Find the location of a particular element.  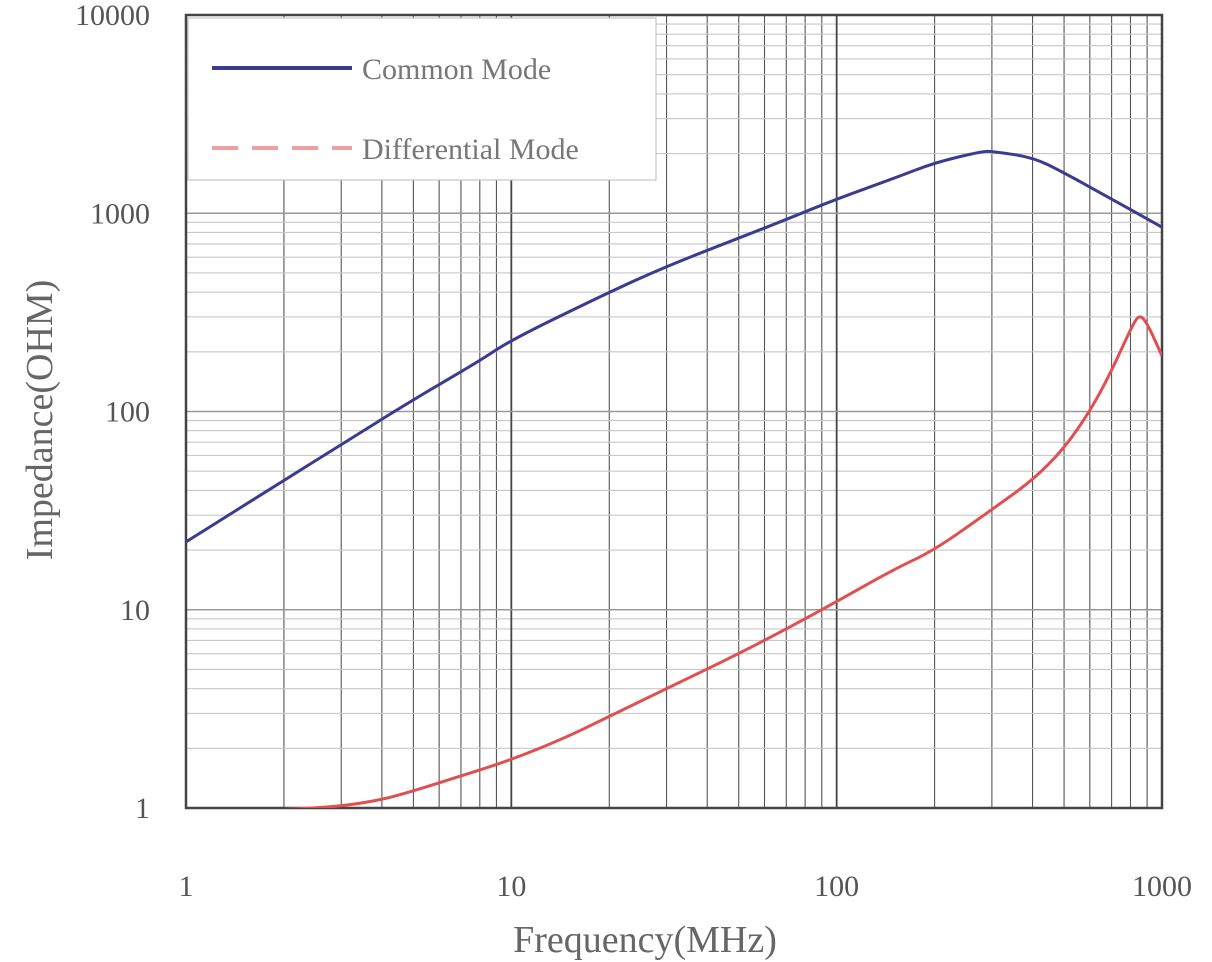

x-tick-label: 1 is located at coordinates (186, 886).